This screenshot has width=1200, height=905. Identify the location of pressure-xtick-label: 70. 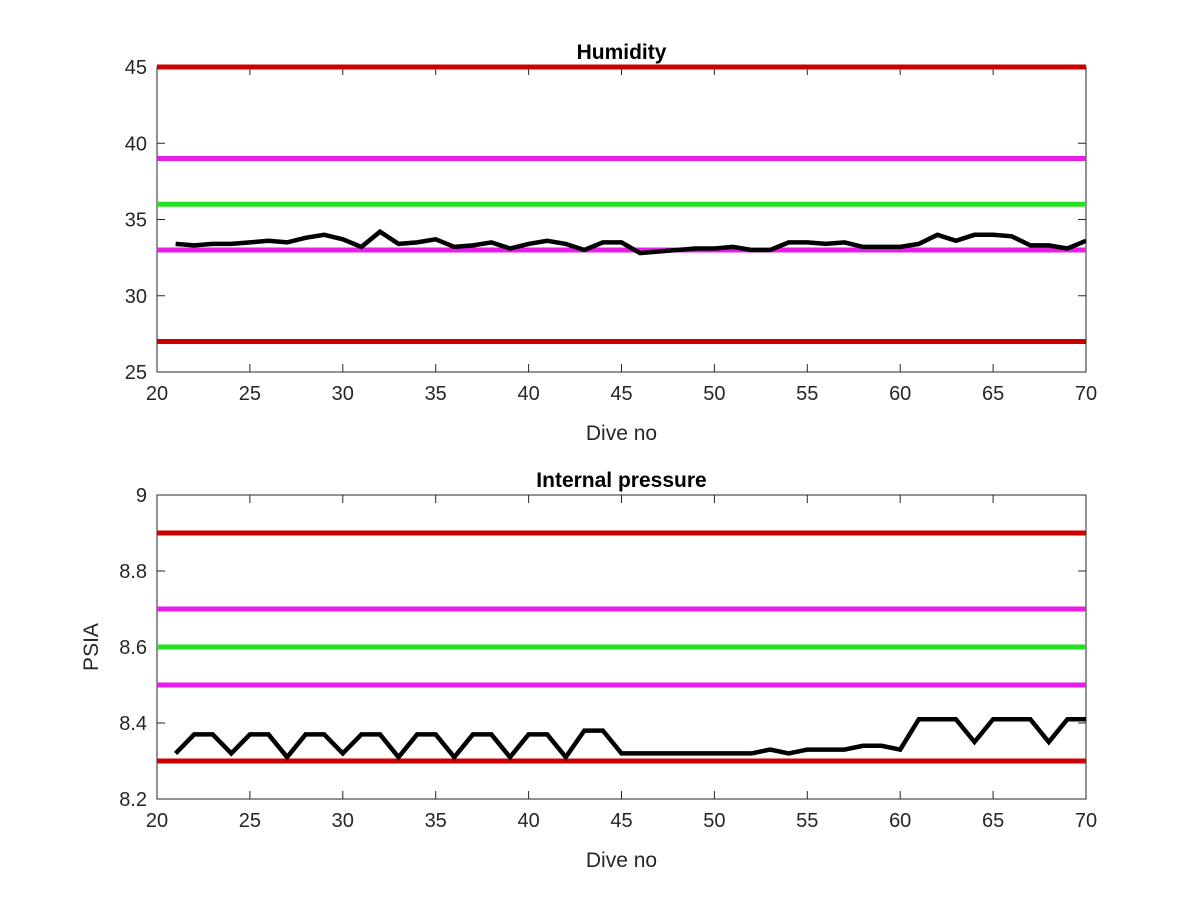
(1086, 821).